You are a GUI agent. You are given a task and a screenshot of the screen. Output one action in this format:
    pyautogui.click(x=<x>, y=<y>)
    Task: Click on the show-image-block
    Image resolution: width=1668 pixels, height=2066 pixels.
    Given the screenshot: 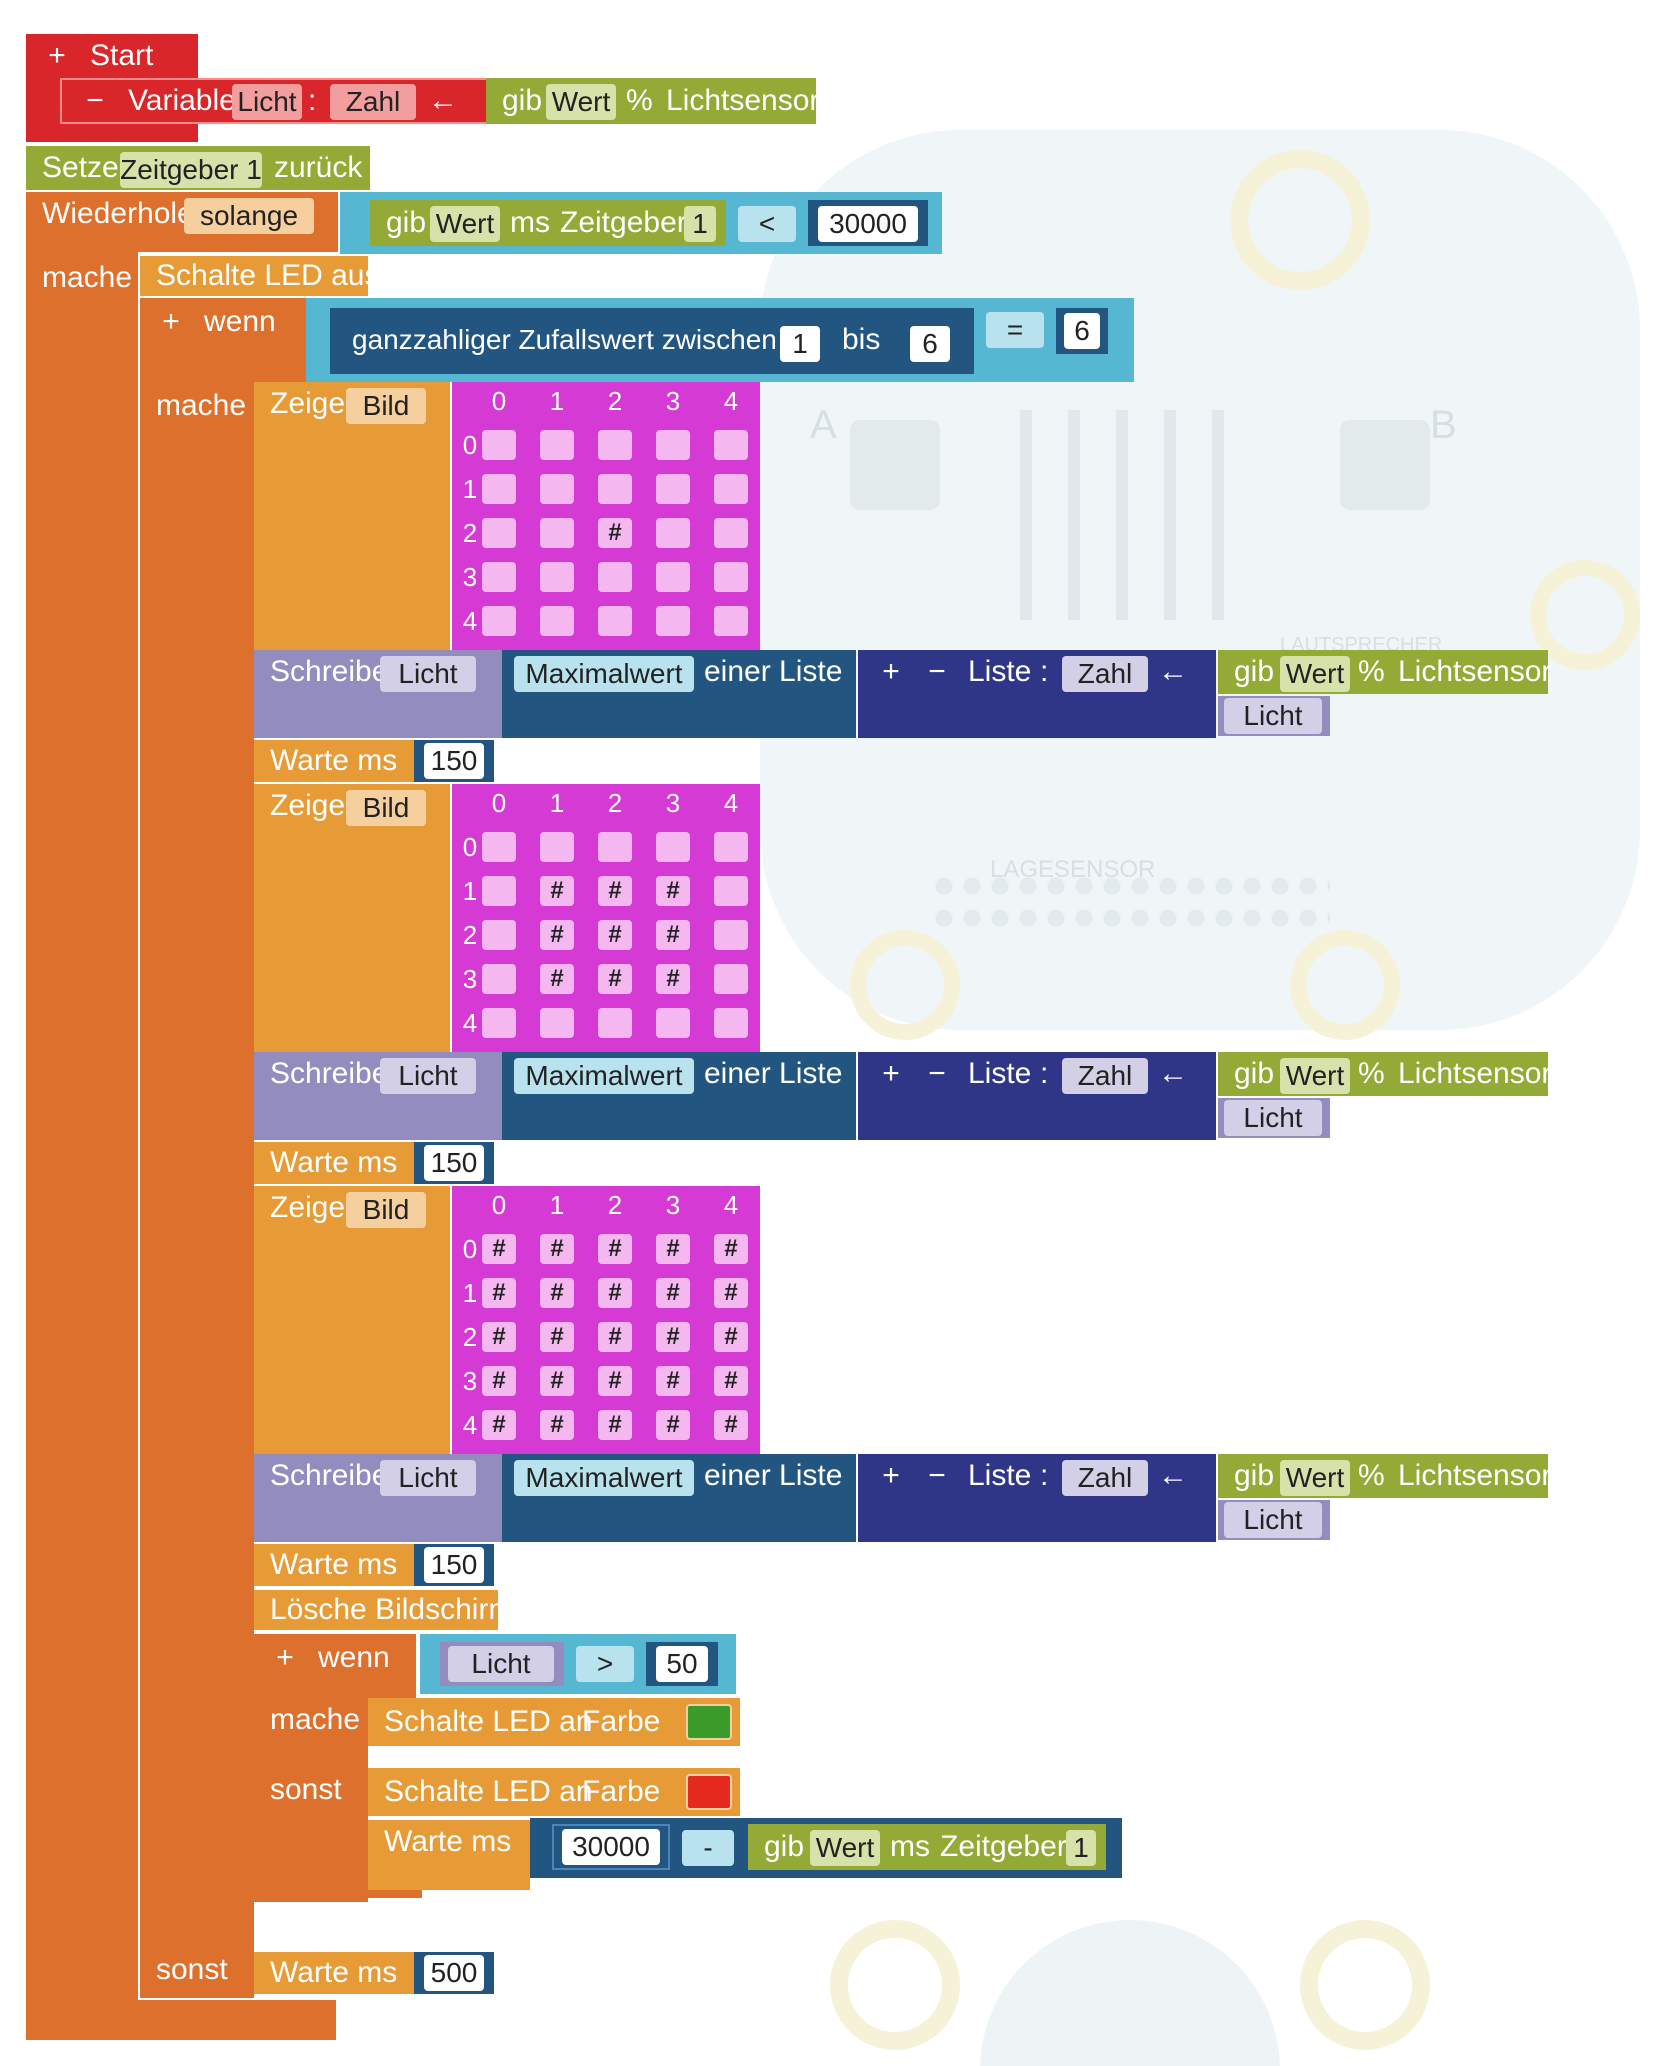 What is the action you would take?
    pyautogui.click(x=352, y=1320)
    